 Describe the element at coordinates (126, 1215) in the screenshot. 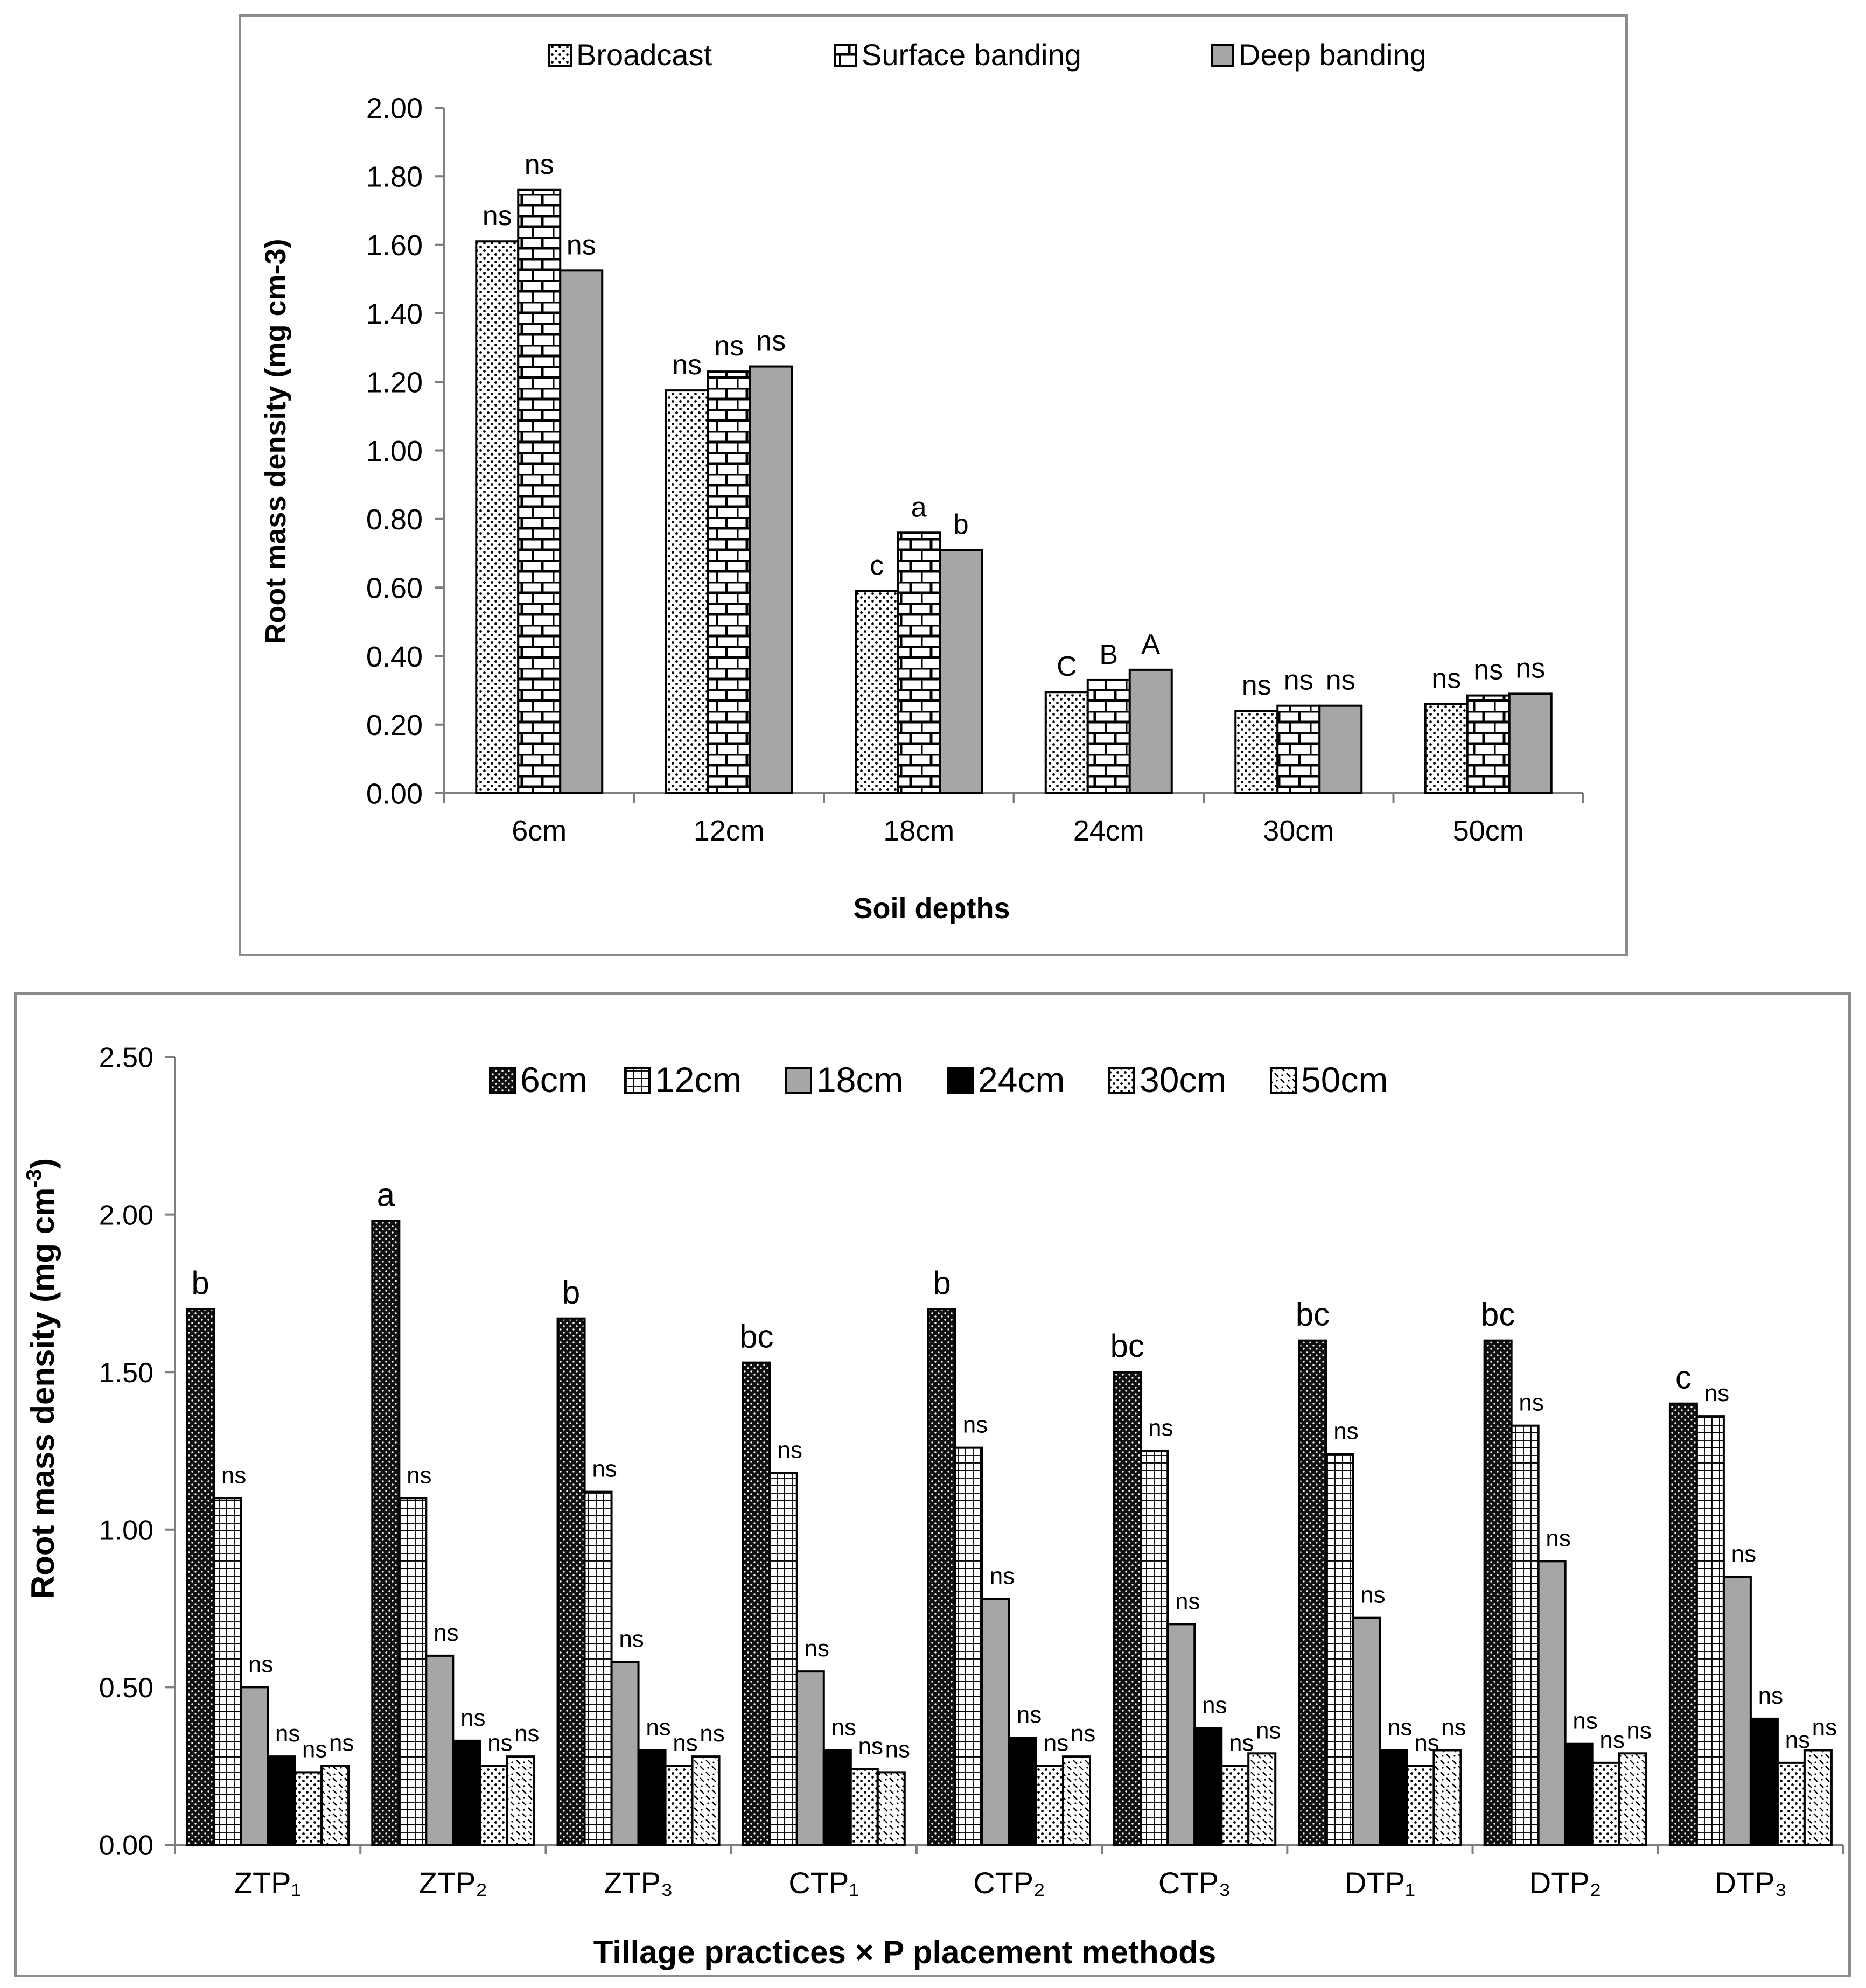

I see `bottom-y-tick-label: 2.00` at that location.